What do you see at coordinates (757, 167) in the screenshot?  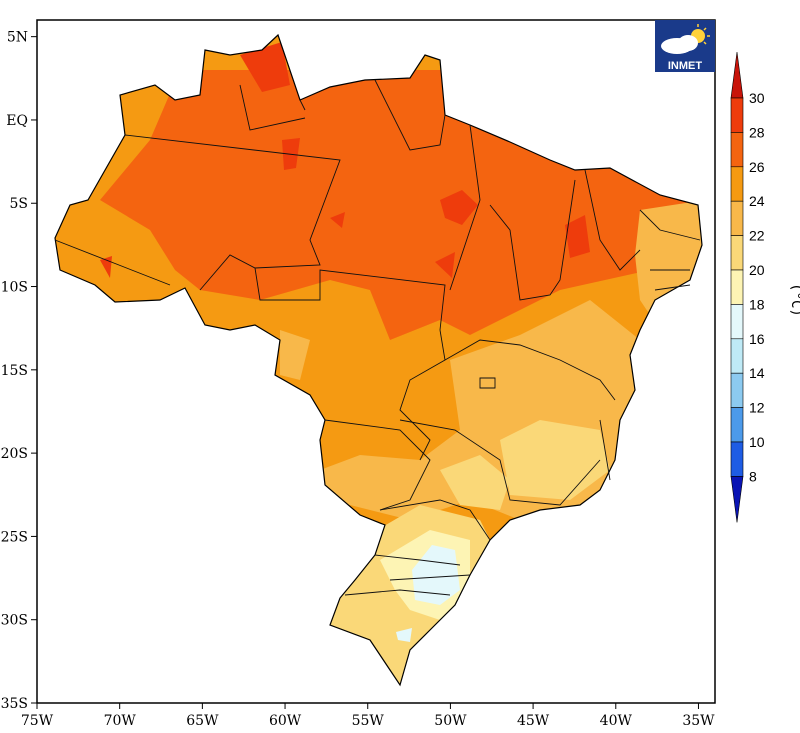 I see `colorbar-tick-label: 26` at bounding box center [757, 167].